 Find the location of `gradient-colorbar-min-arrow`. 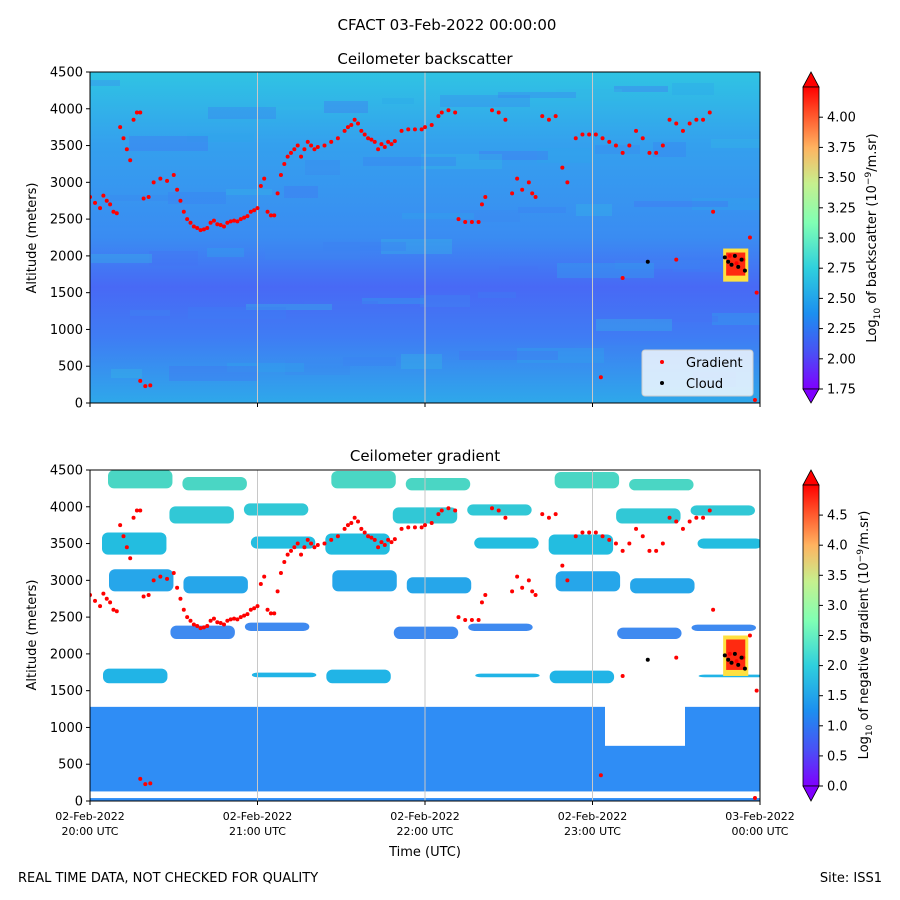

gradient-colorbar-min-arrow is located at coordinates (811, 793).